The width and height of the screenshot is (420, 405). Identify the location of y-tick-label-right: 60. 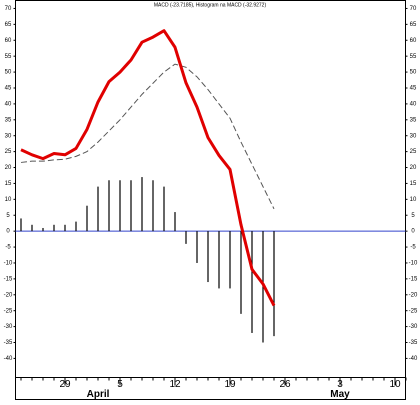
(413, 41).